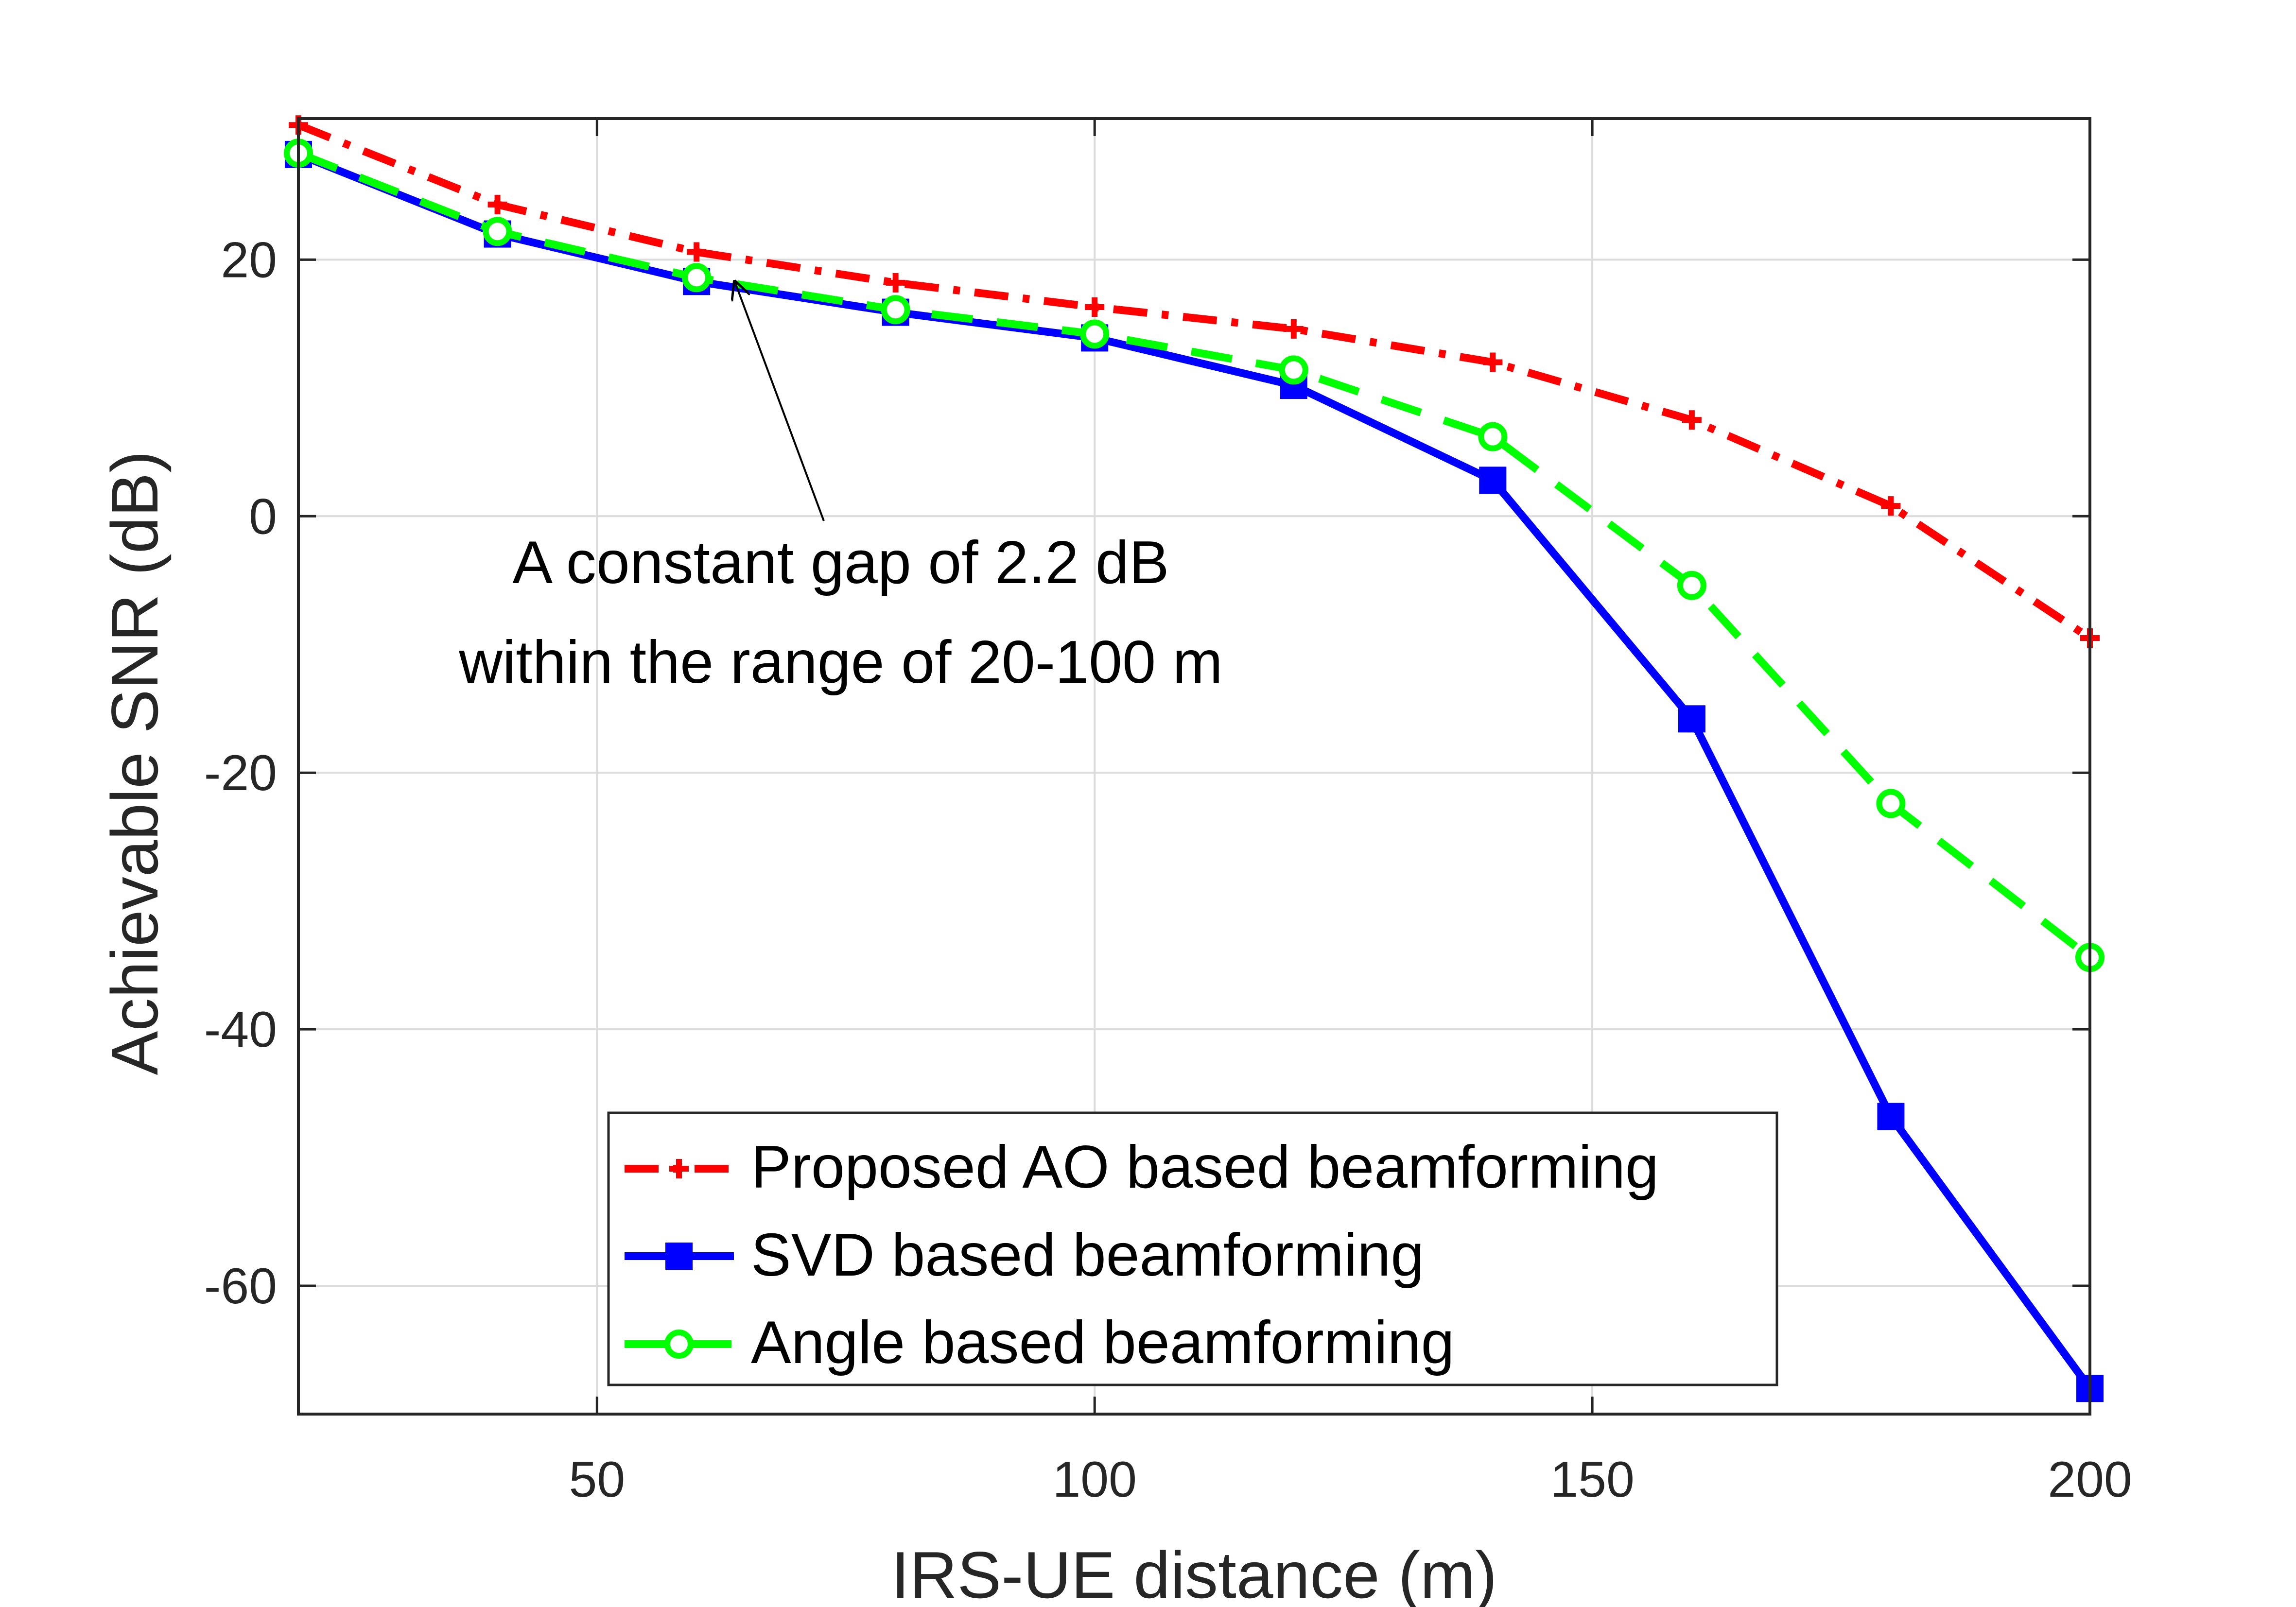 The height and width of the screenshot is (1607, 2296). I want to click on x-axis-title: IRS-UE distance (m), so click(1194, 1572).